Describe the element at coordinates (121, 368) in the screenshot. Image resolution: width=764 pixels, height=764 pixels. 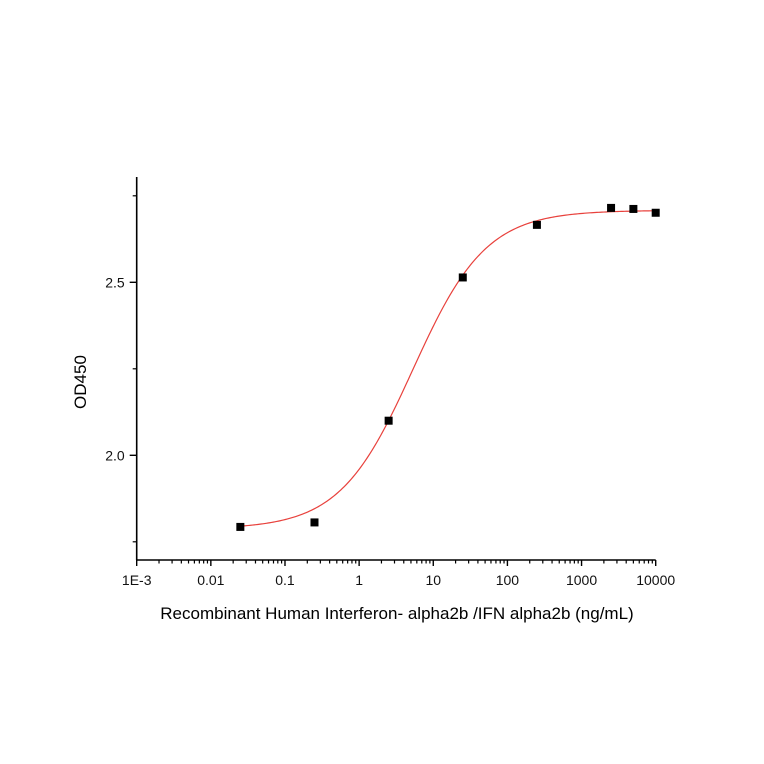
I see `y-axis: 2.0 2.5` at that location.